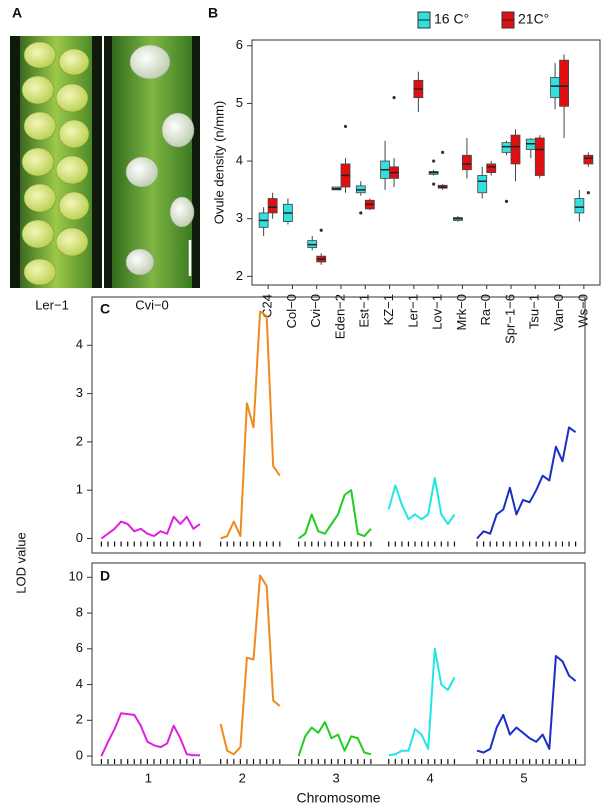 This screenshot has height=808, width=603. I want to click on x-tick-label: 4, so click(429, 777).